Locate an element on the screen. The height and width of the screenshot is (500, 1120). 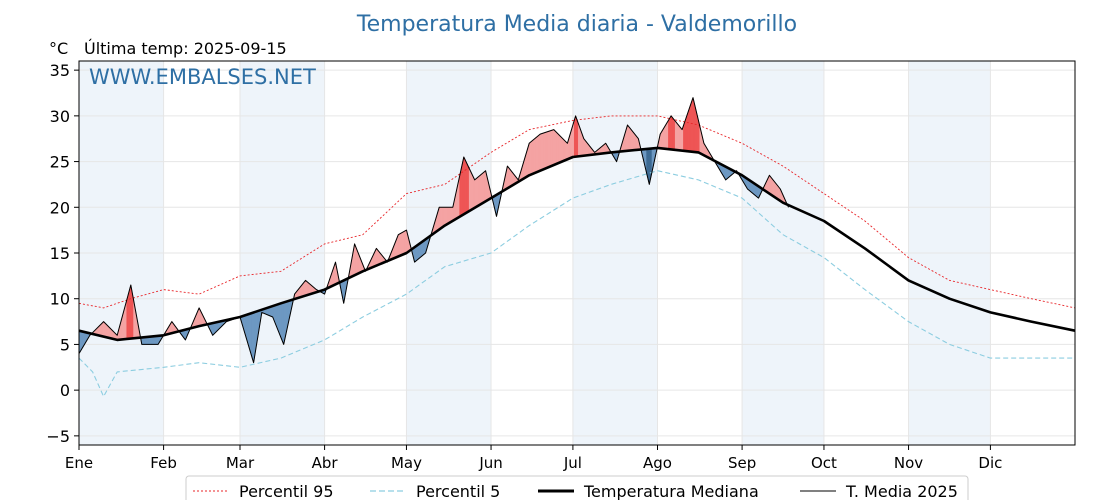
legend-label-p5: Percentil 5 is located at coordinates (458, 491).